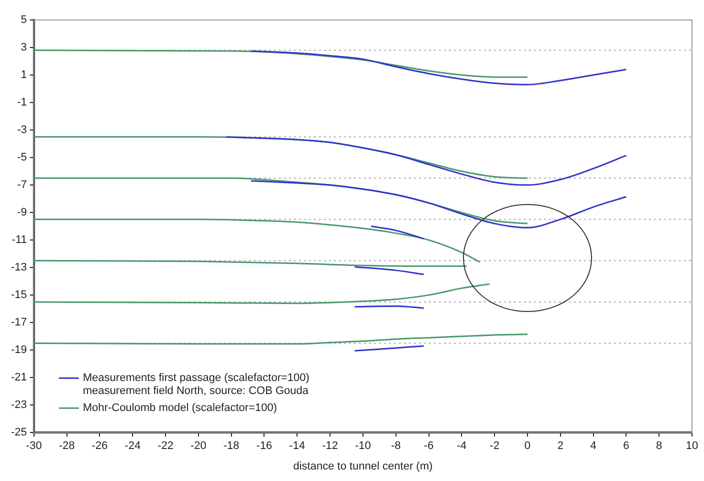  I want to click on x-tick-label: -4, so click(461, 446).